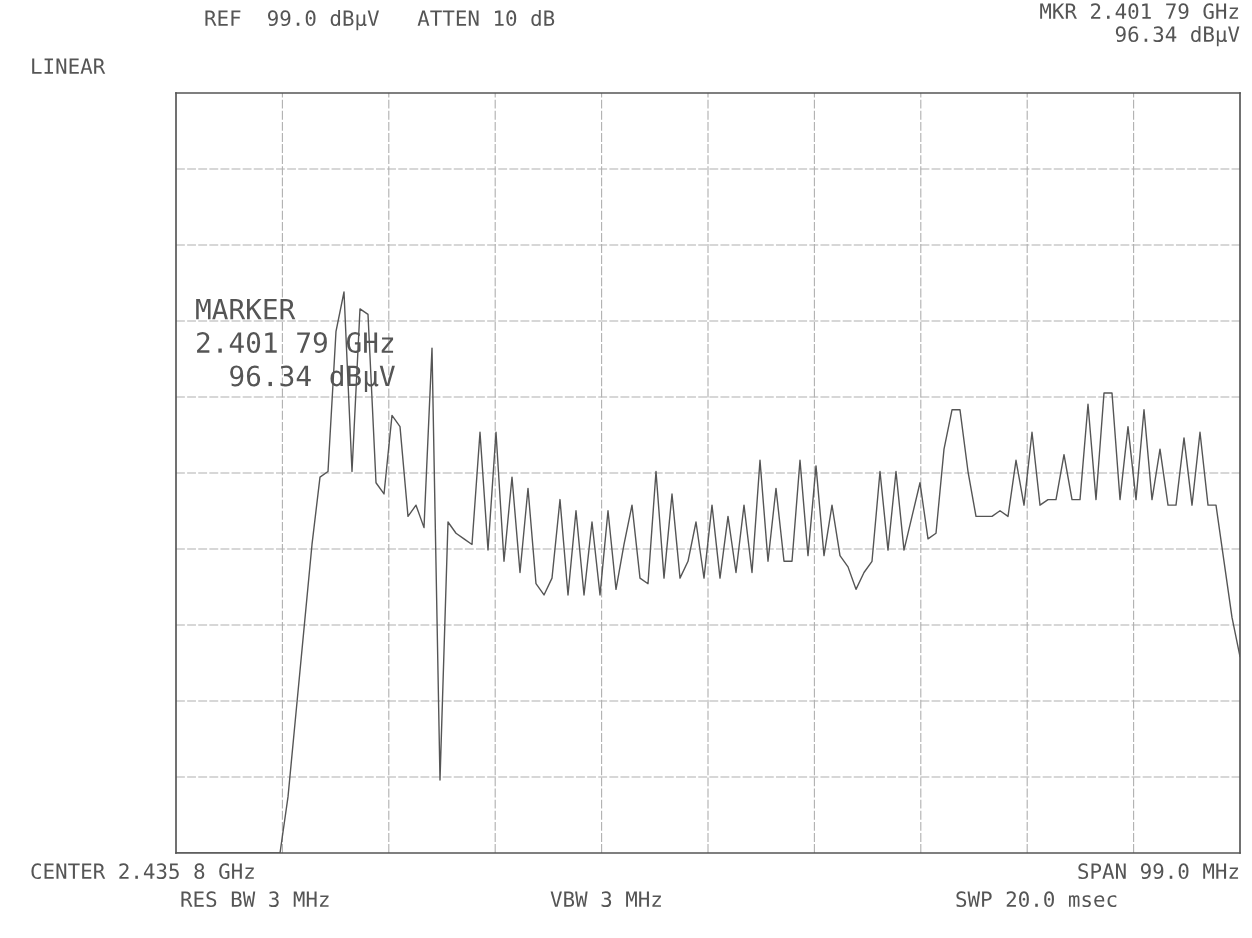 The height and width of the screenshot is (938, 1252). I want to click on text: 96.34 dBµV, so click(1177, 36).